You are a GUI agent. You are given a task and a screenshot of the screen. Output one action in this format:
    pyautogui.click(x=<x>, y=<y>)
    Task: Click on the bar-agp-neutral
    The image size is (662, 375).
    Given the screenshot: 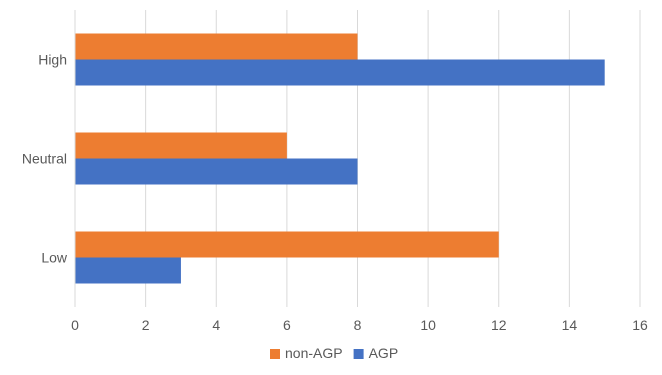 What is the action you would take?
    pyautogui.click(x=216, y=171)
    